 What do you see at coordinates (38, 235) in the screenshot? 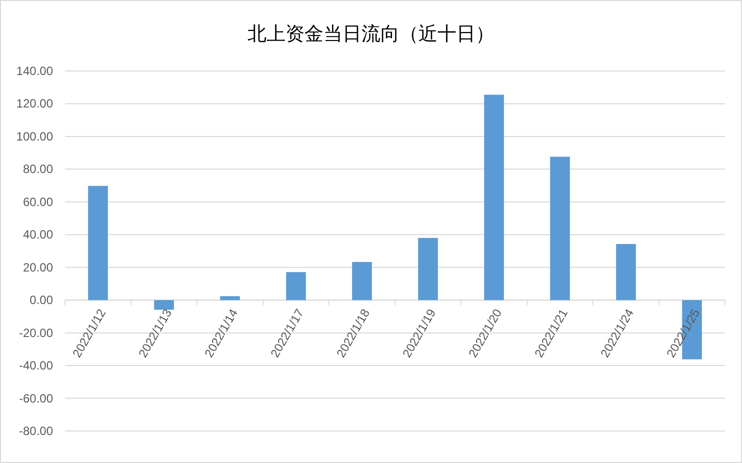
I see `y-tick-label: 40.00` at bounding box center [38, 235].